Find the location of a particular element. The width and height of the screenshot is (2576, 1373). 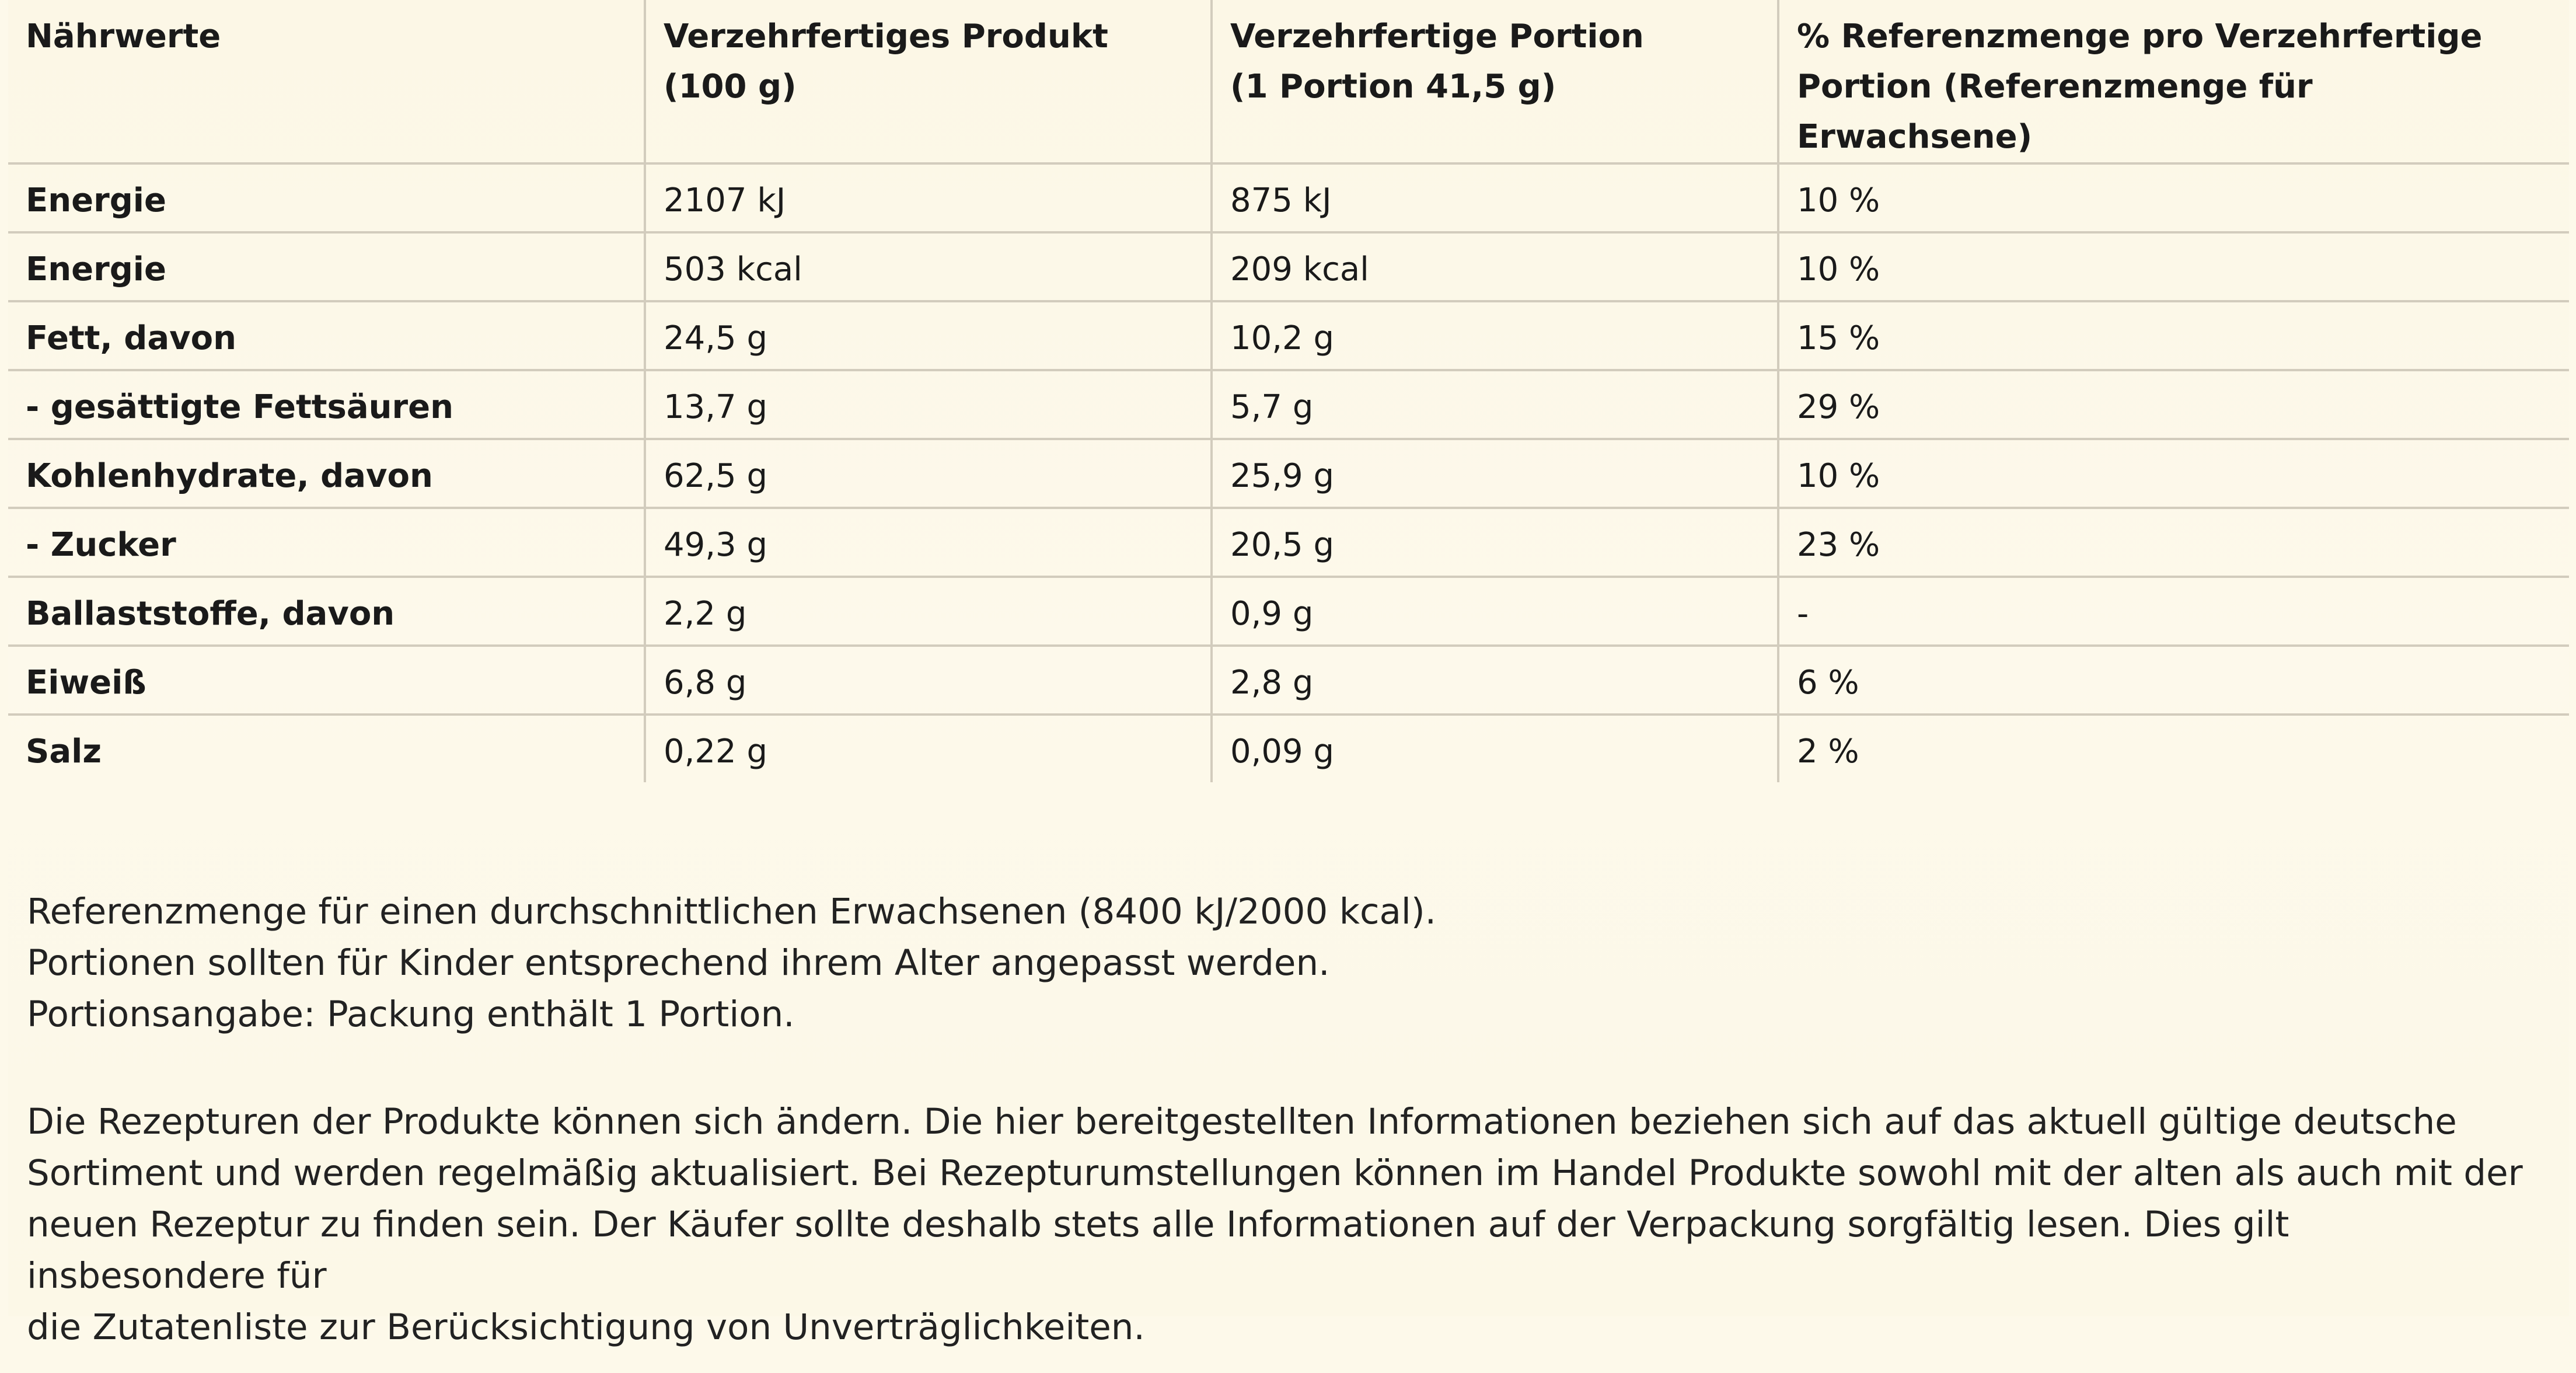

table-row: Energie 2107 kJ 875 kJ 10 % is located at coordinates (1288, 198).